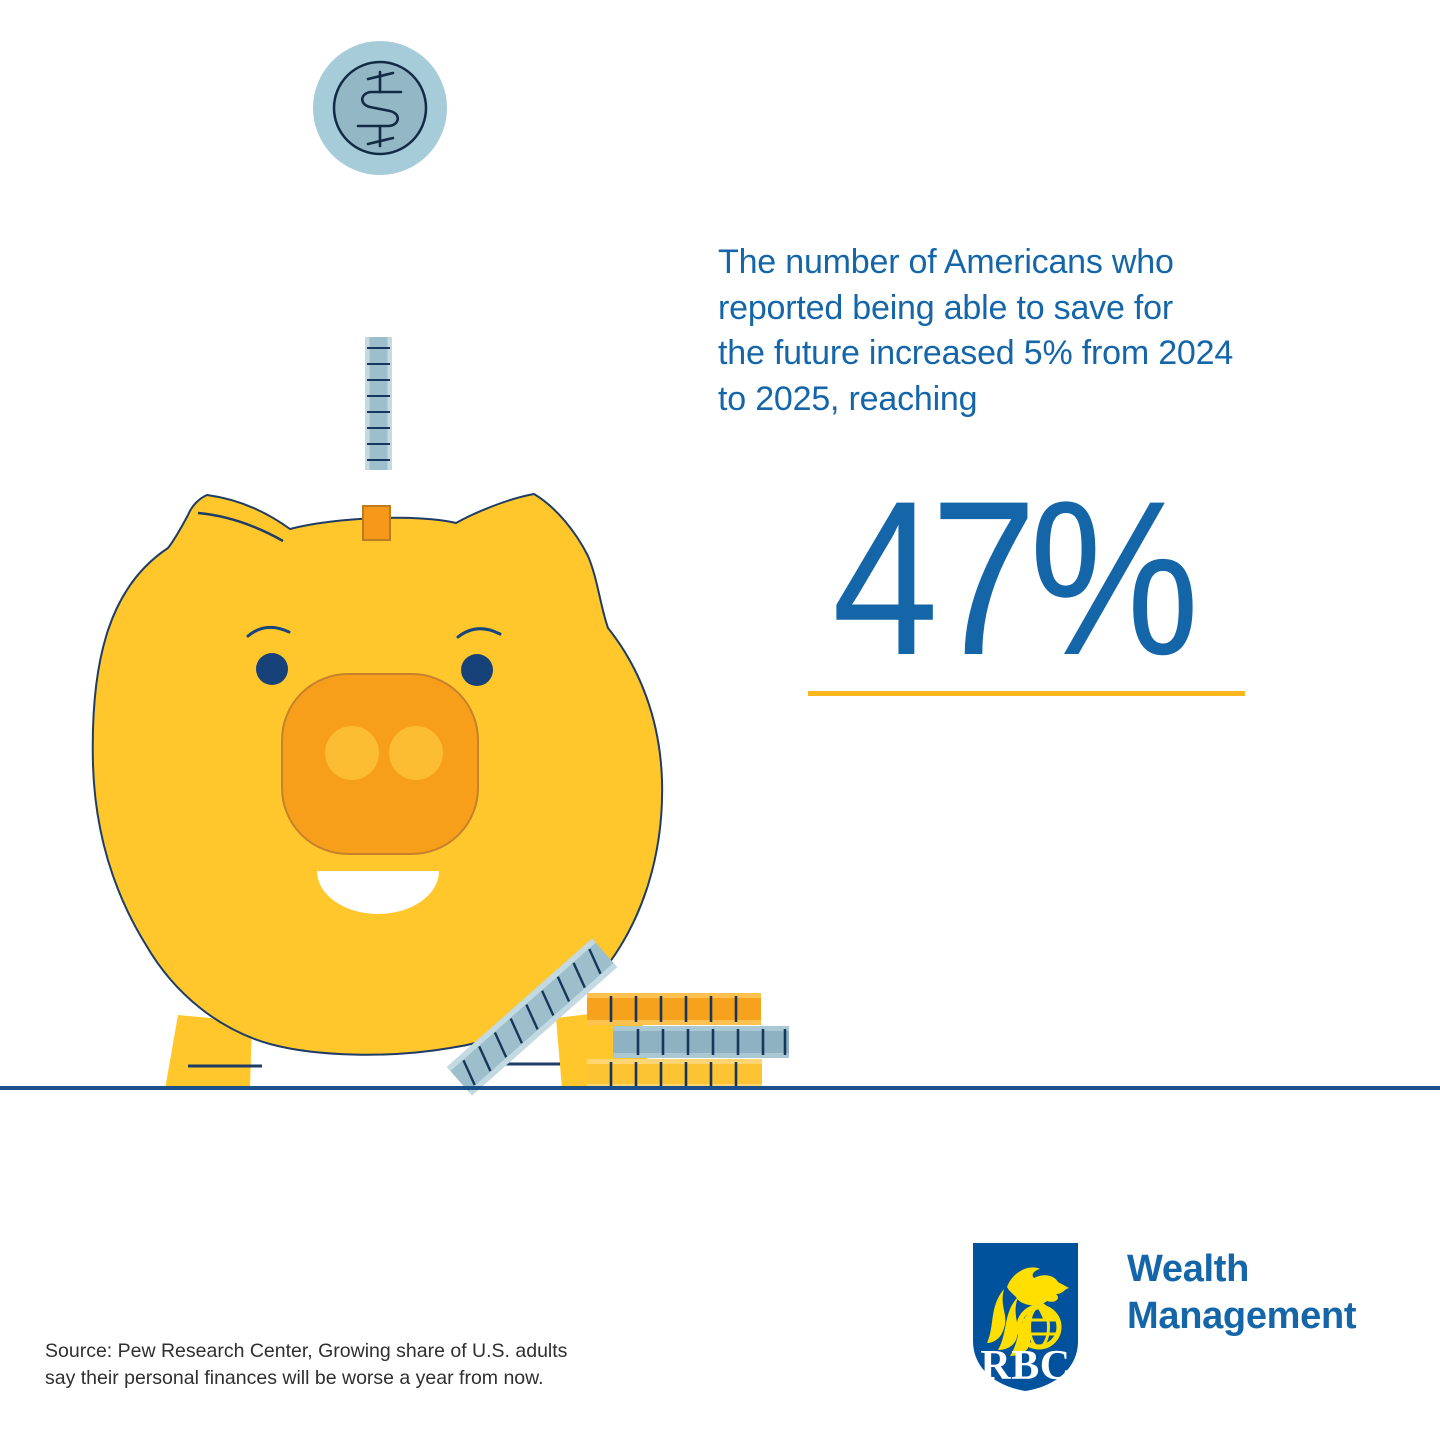  I want to click on dollar-coin-icon, so click(380, 108).